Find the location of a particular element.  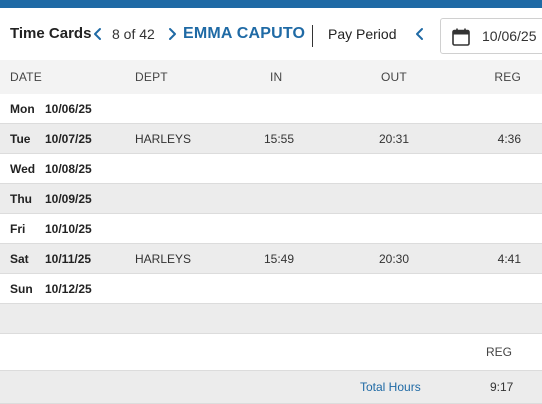

row-day: Mon is located at coordinates (22, 109).